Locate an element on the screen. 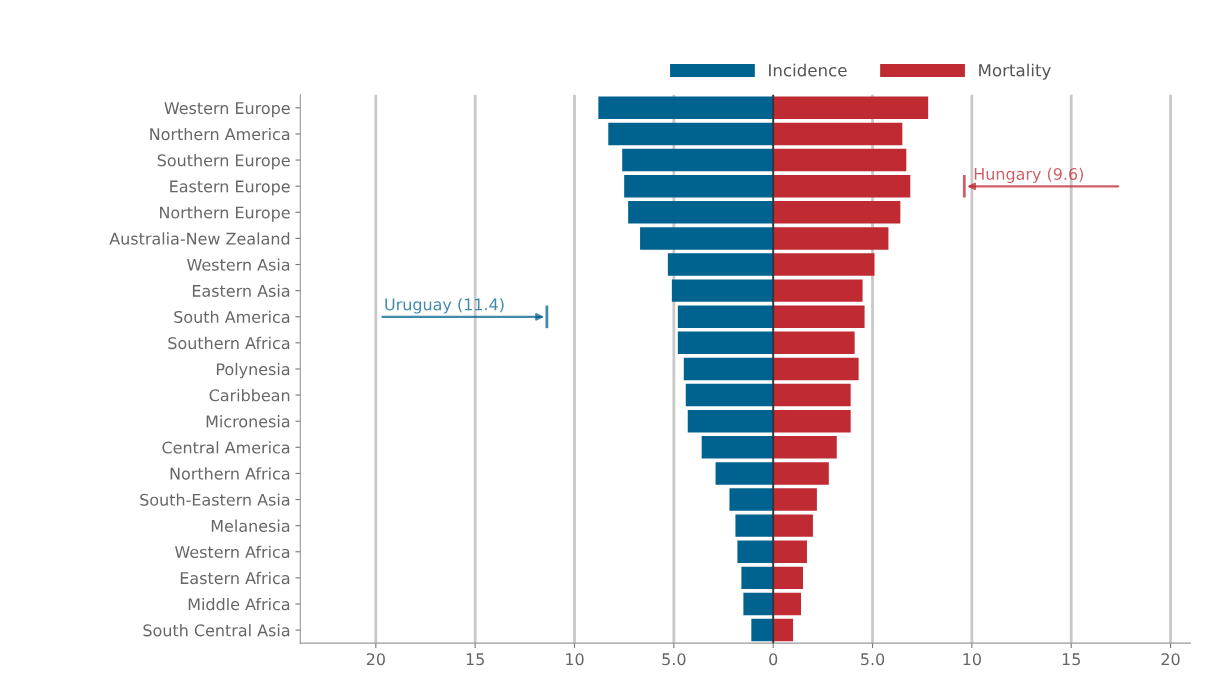  annotation: Hungary (9.6) is located at coordinates (1028, 175).